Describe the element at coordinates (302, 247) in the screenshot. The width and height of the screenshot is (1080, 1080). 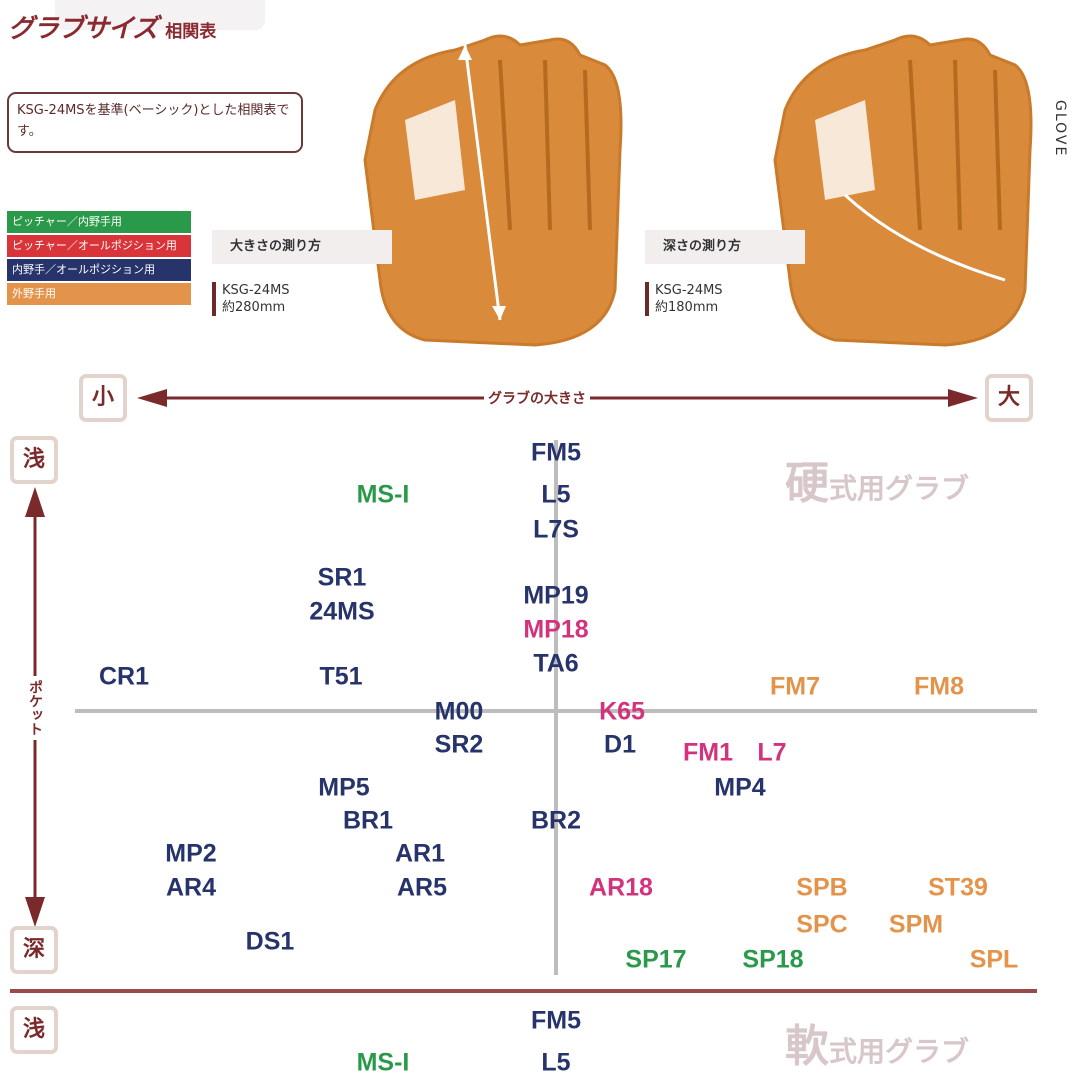
I see `size-measure-title: 大きさの測り方` at that location.